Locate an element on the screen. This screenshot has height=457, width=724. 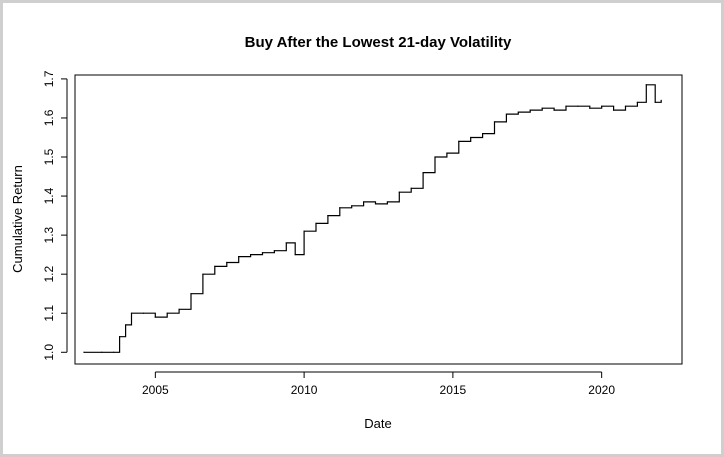
y-axis: 1.0 1.1 1.2 1.3 1.4 1.5 1.6 1.7 is located at coordinates (55, 215).